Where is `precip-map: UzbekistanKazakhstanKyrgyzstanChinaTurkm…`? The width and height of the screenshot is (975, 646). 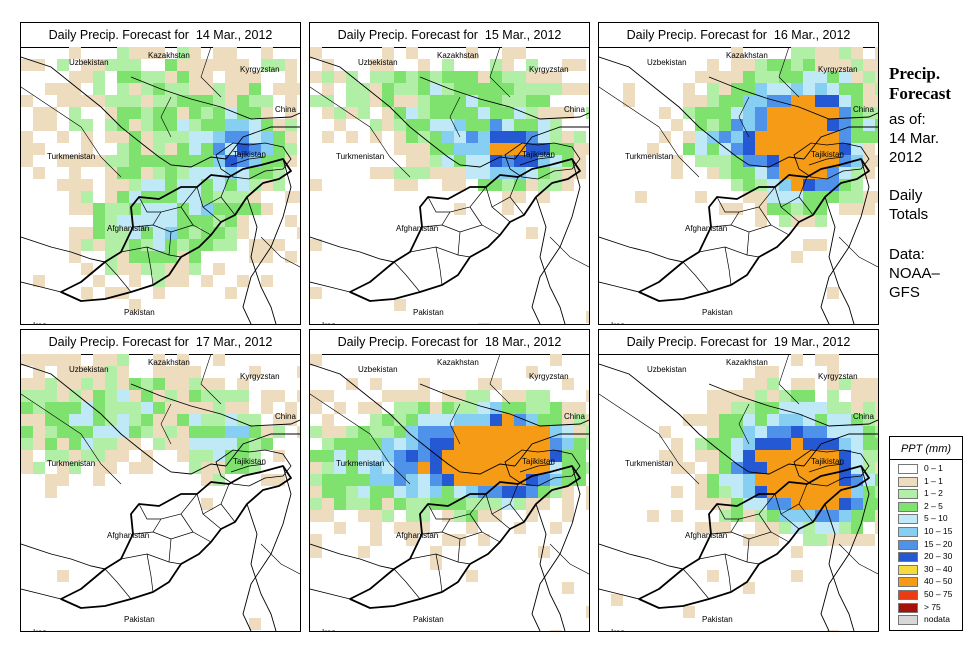
precip-map: UzbekistanKazakhstanKyrgyzstanChinaTurkm… is located at coordinates (160, 492).